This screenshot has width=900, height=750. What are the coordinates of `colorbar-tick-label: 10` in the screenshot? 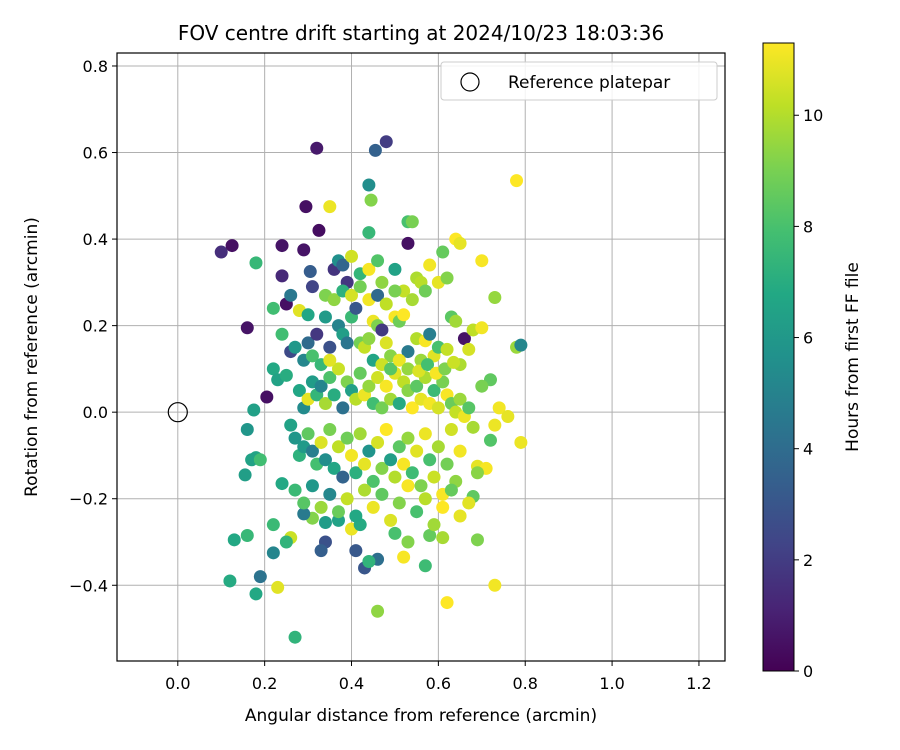 It's located at (813, 115).